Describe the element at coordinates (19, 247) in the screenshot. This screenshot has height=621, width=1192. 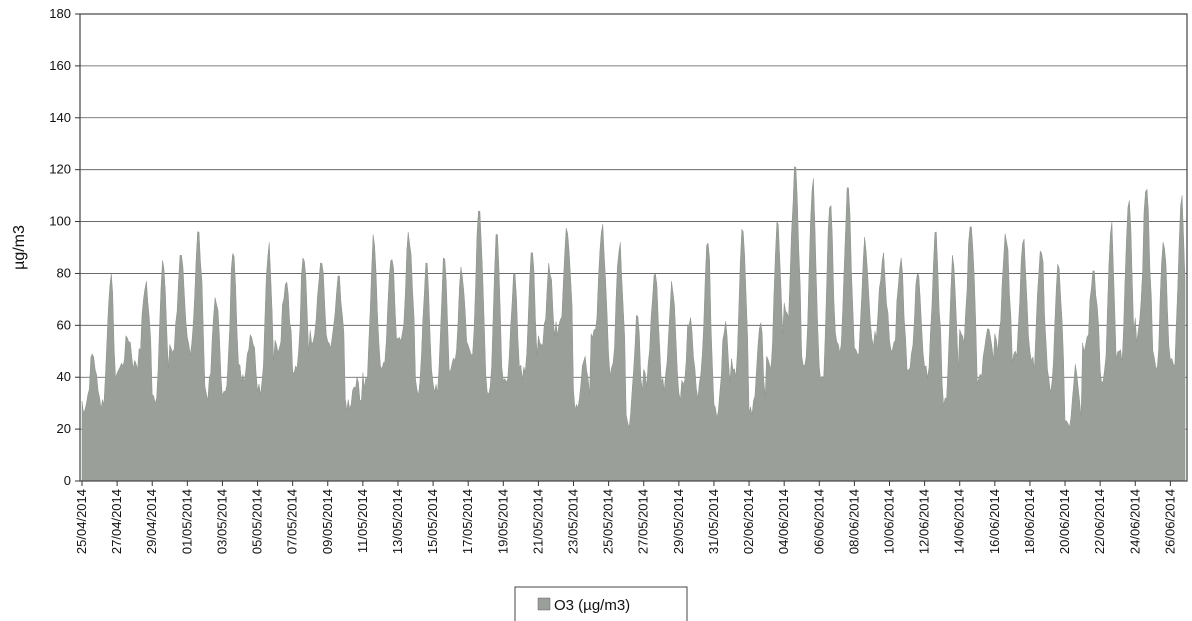
I see `y-axis-label: µg/m3` at that location.